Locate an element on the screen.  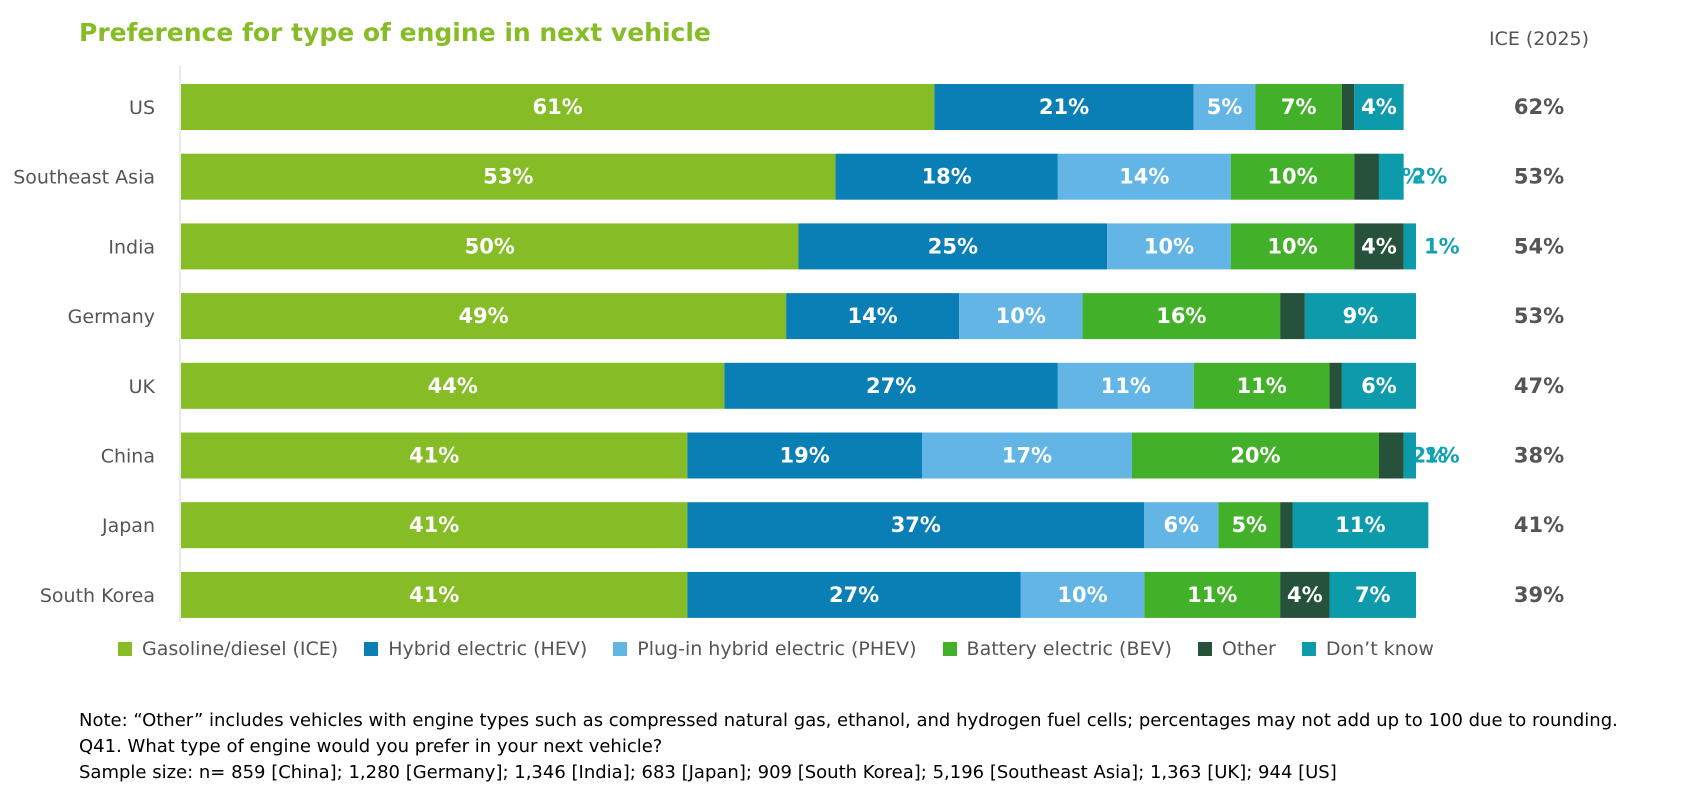
legend-item-plug-in-hybrid-electric-phev: Plug-in hybrid electric (PHEV) is located at coordinates (765, 649).